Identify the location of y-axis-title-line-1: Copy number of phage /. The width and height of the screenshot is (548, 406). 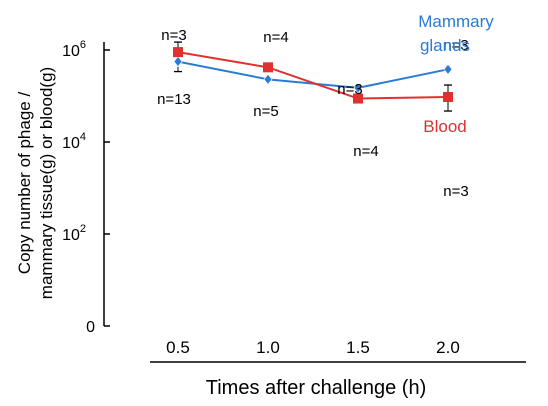
(24, 183).